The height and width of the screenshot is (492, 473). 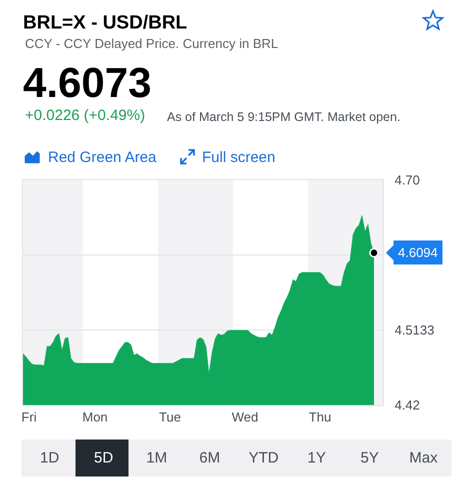 What do you see at coordinates (283, 117) in the screenshot?
I see `text: As of March 5 9:15PM GMT. Market open.` at bounding box center [283, 117].